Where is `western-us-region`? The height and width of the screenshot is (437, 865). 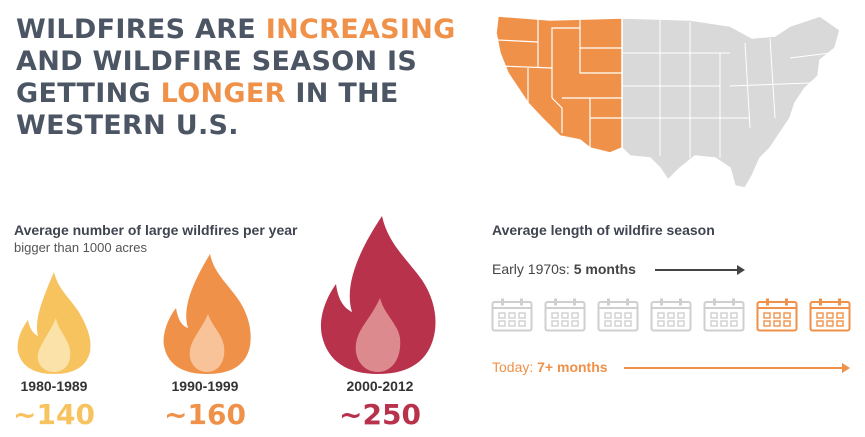 western-us-region is located at coordinates (559, 84).